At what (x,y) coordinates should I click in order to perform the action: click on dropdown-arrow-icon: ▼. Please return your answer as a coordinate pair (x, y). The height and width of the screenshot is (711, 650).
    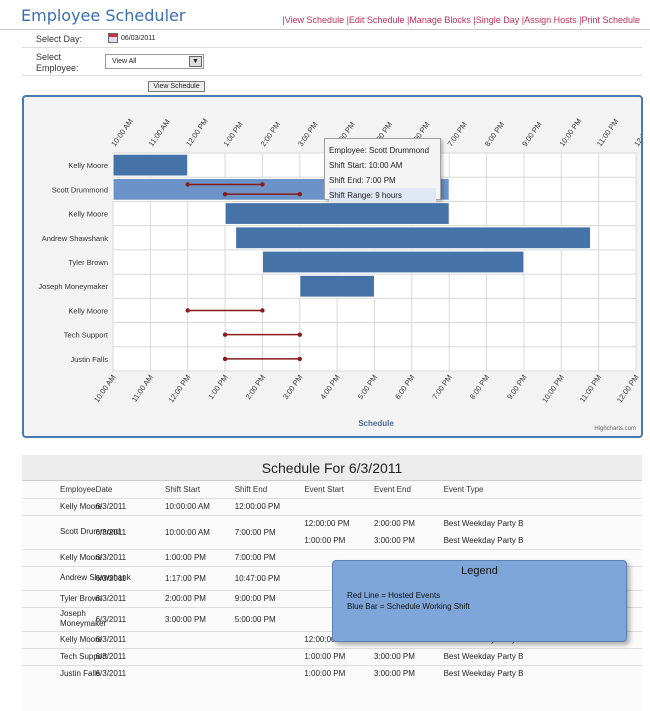
    Looking at the image, I should click on (195, 61).